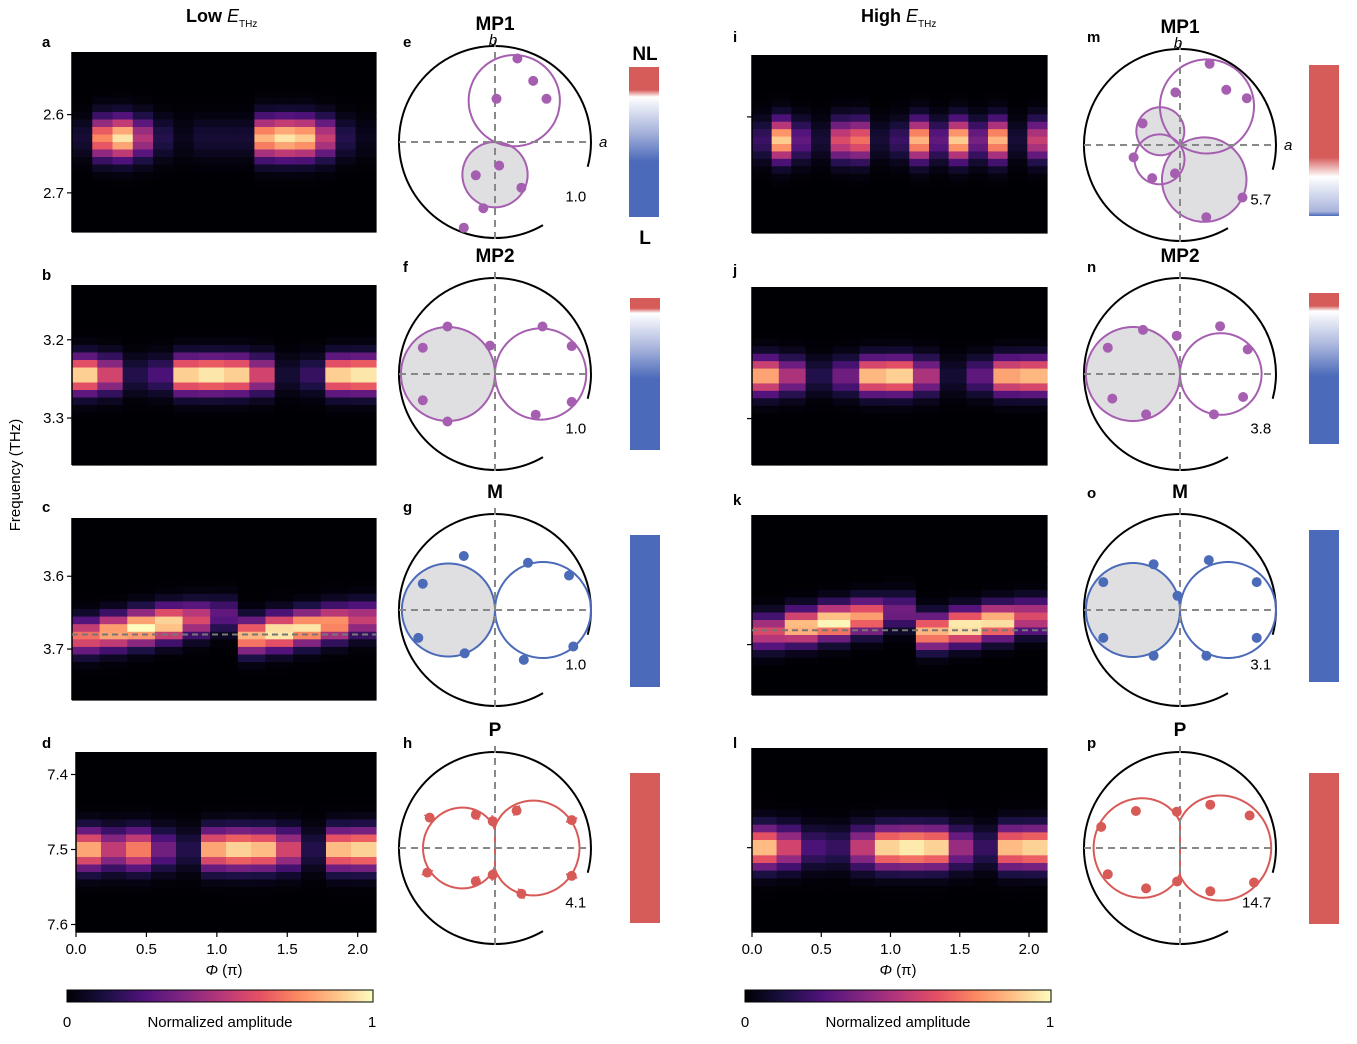  What do you see at coordinates (890, 846) in the screenshot?
I see `heatmap-panel-l: l0.0 0.5 1.0 1.5 2.0` at bounding box center [890, 846].